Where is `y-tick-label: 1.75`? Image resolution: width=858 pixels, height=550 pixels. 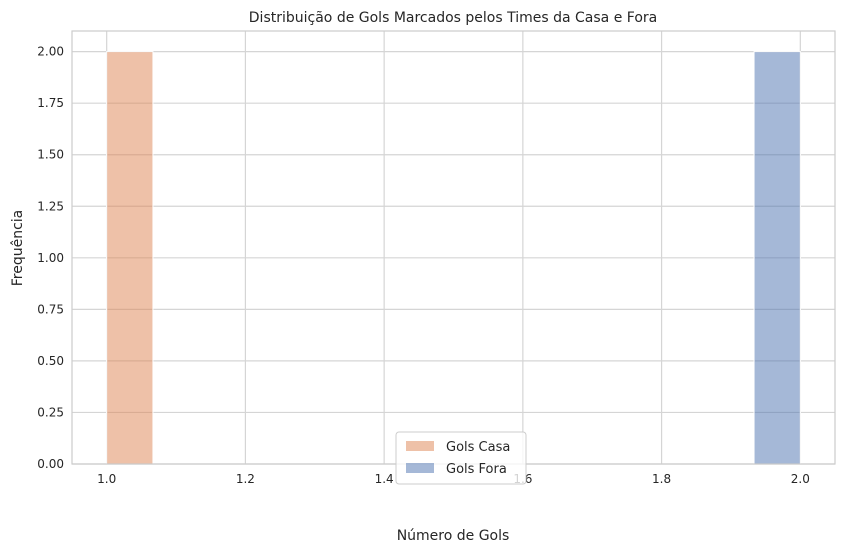
y-tick-label: 1.75 is located at coordinates (50, 103).